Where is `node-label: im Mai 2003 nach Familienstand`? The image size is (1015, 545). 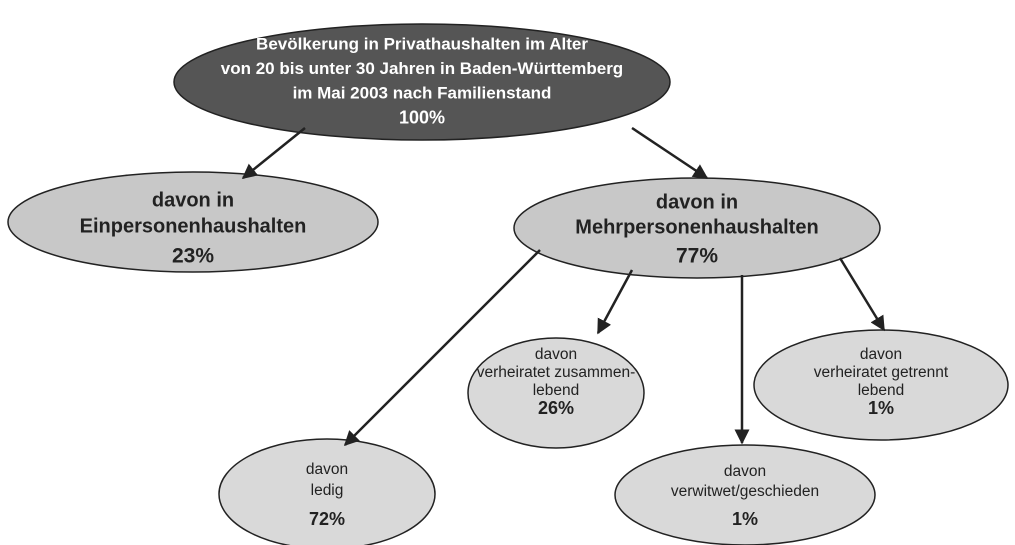
node-label: im Mai 2003 nach Familienstand is located at coordinates (422, 92).